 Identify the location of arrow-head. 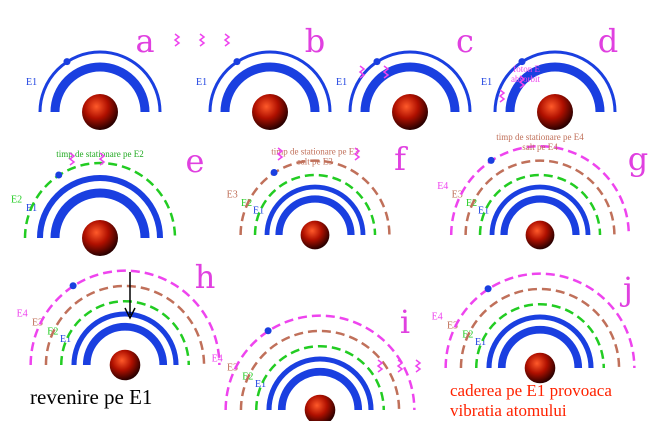
(130, 313).